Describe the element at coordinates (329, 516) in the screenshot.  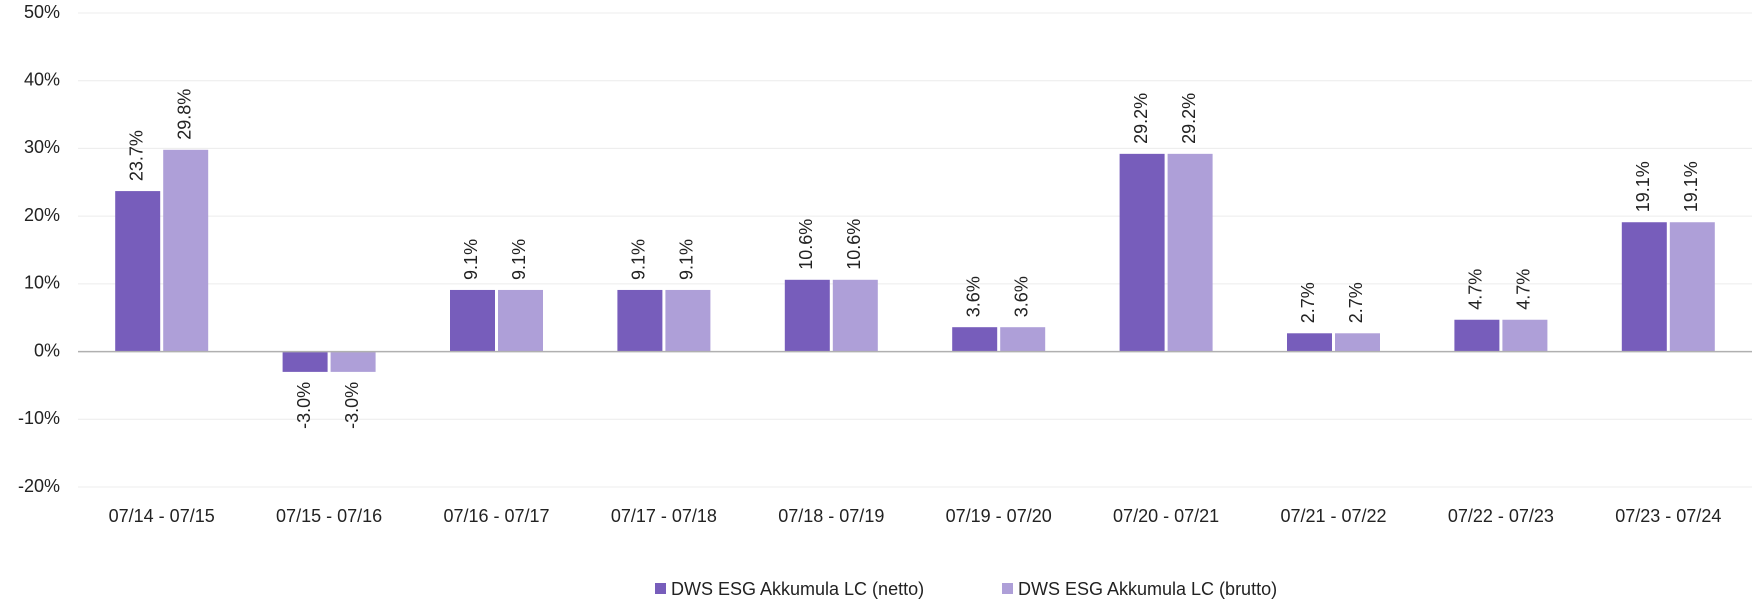
I see `x-tick-label: 07/15 - 07/16` at that location.